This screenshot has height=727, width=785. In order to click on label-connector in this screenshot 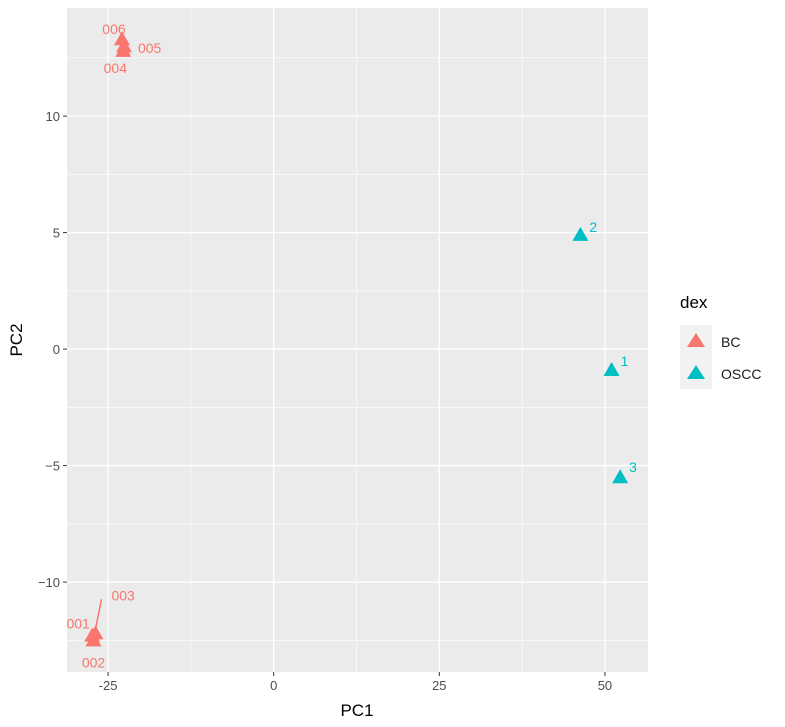, I will do `click(98, 614)`.